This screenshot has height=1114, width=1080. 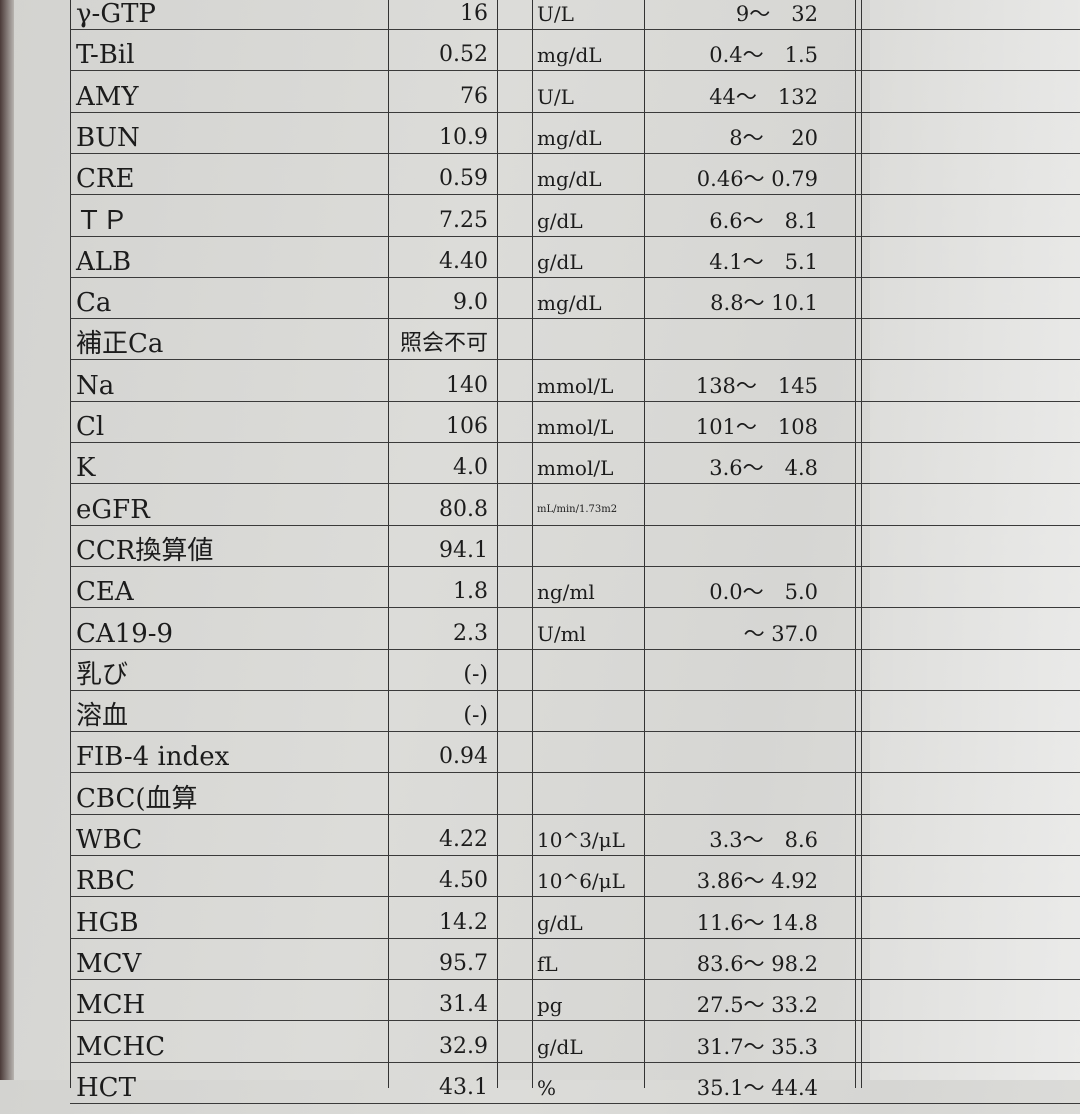 I want to click on table-row: K 4.0 mmol/L 3.6～ 4.8, so click(x=575, y=463).